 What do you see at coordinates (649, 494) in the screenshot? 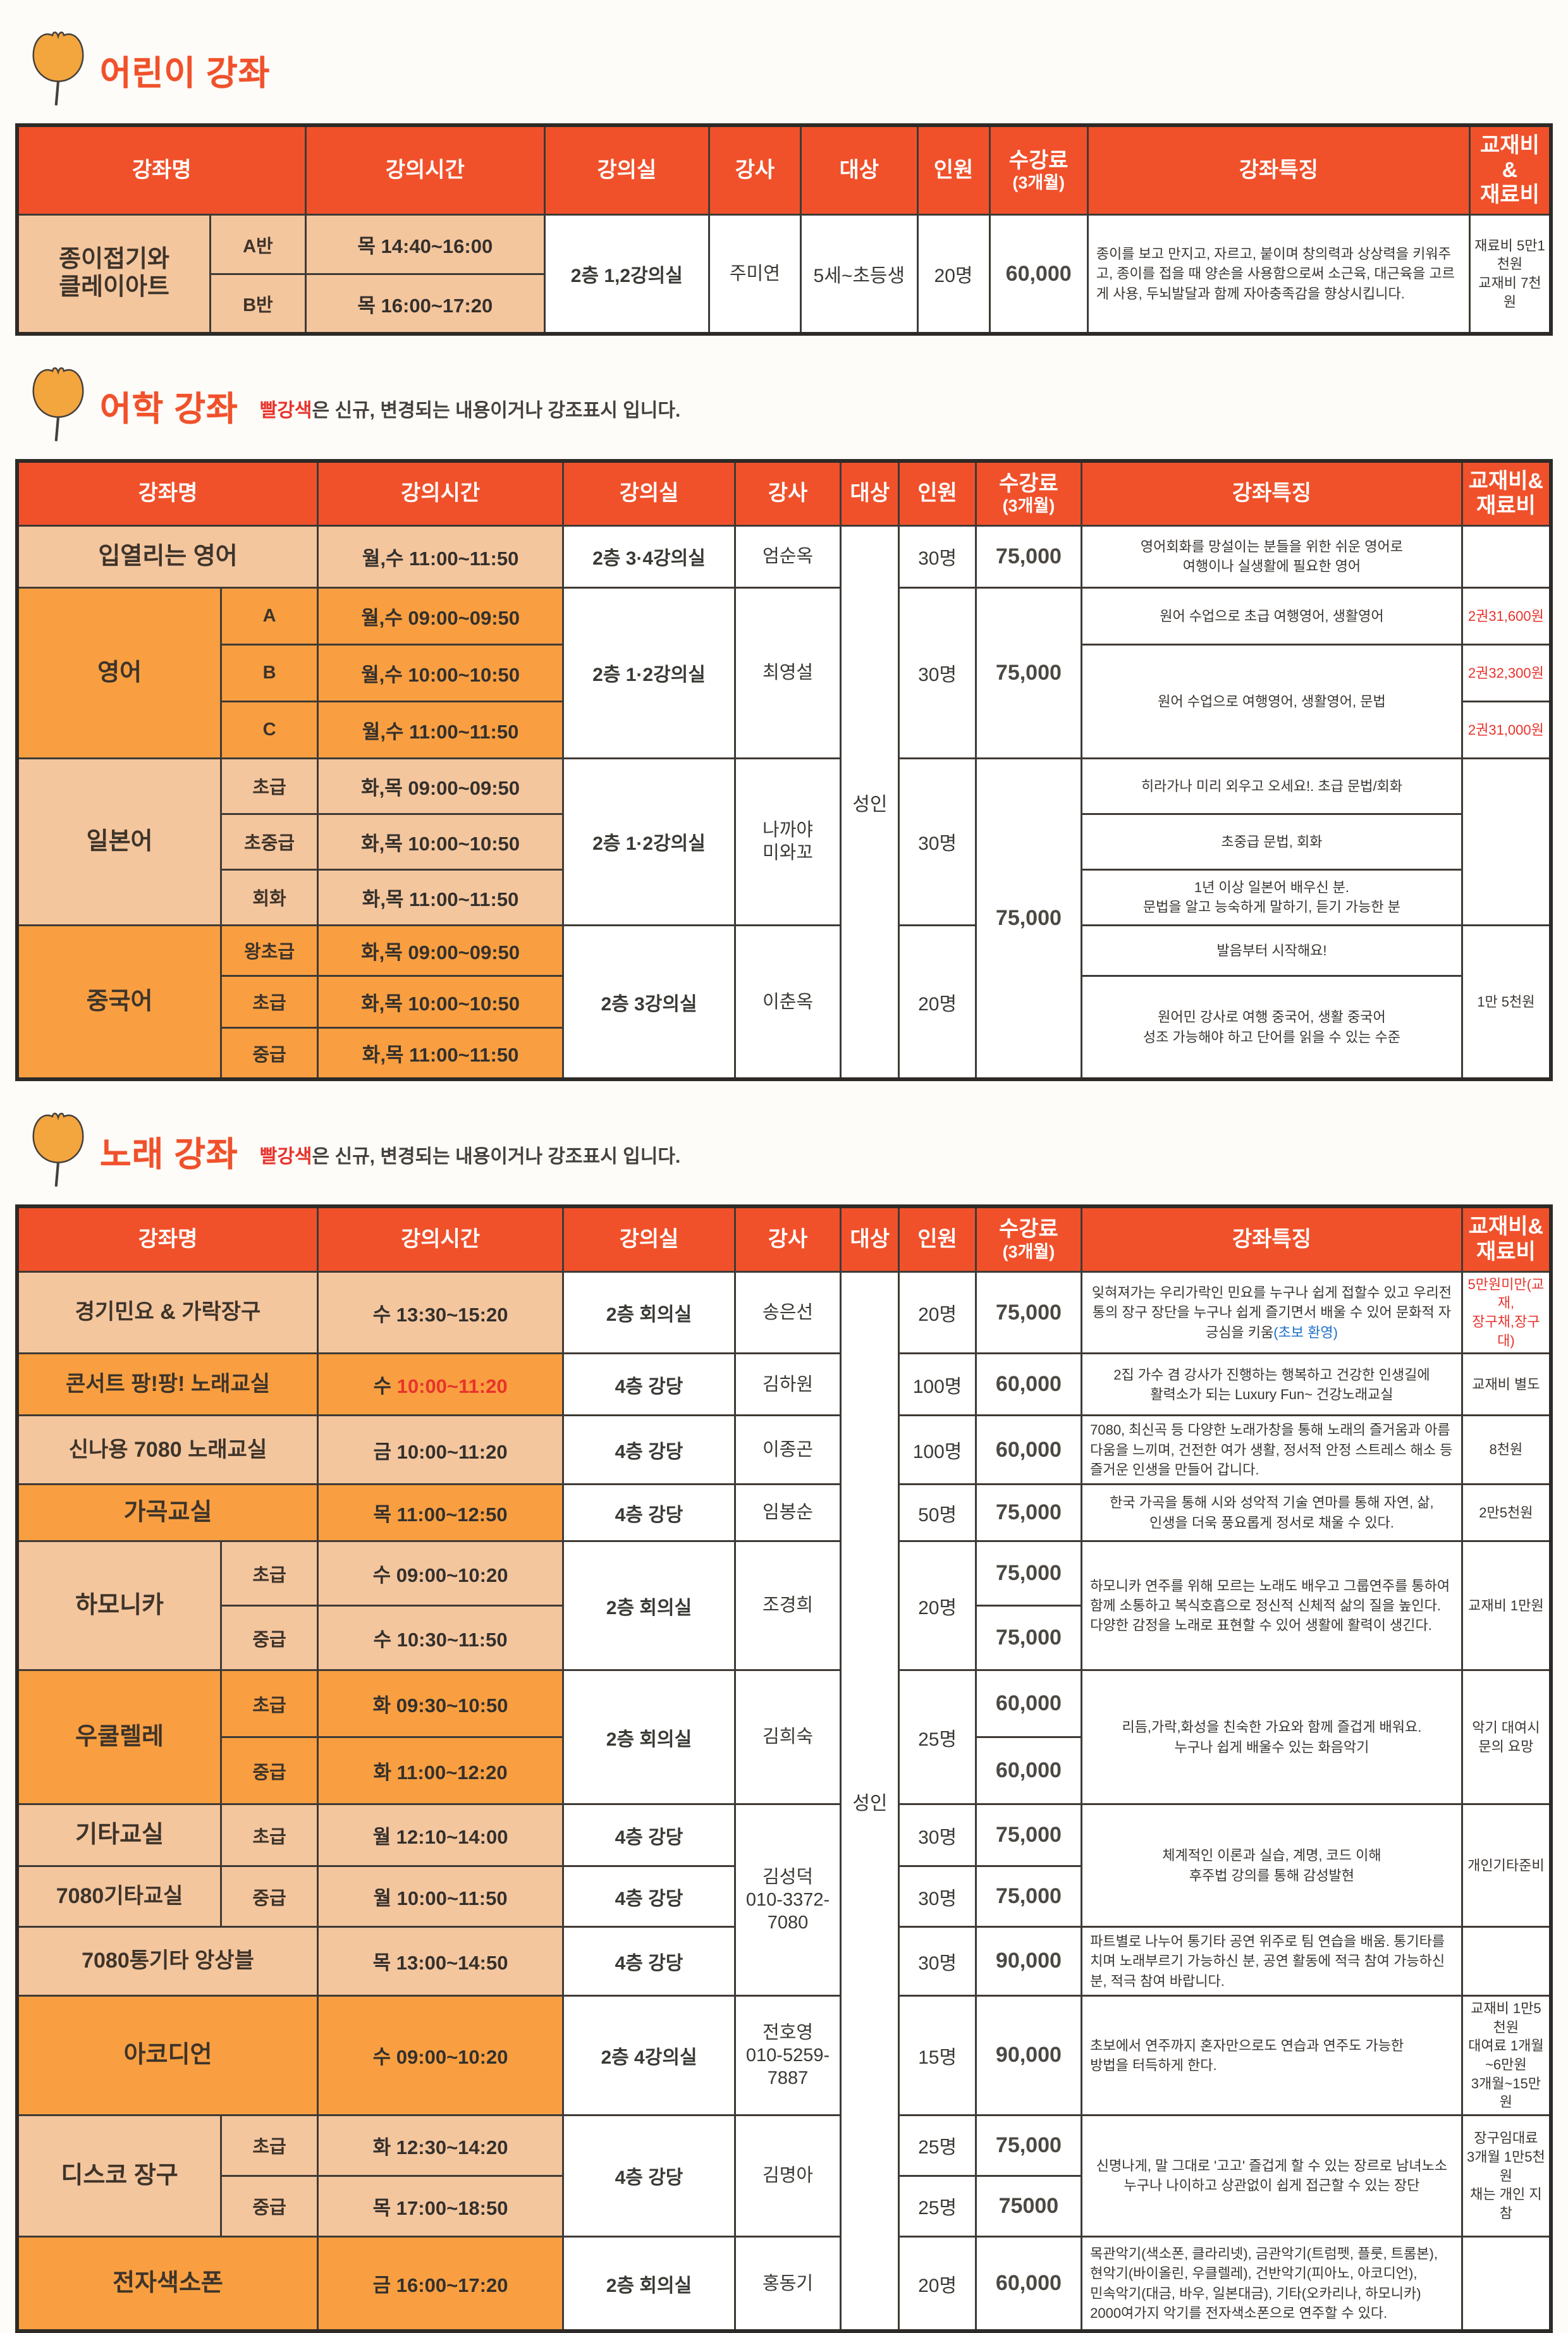
I see `col-header-room: 강의실` at bounding box center [649, 494].